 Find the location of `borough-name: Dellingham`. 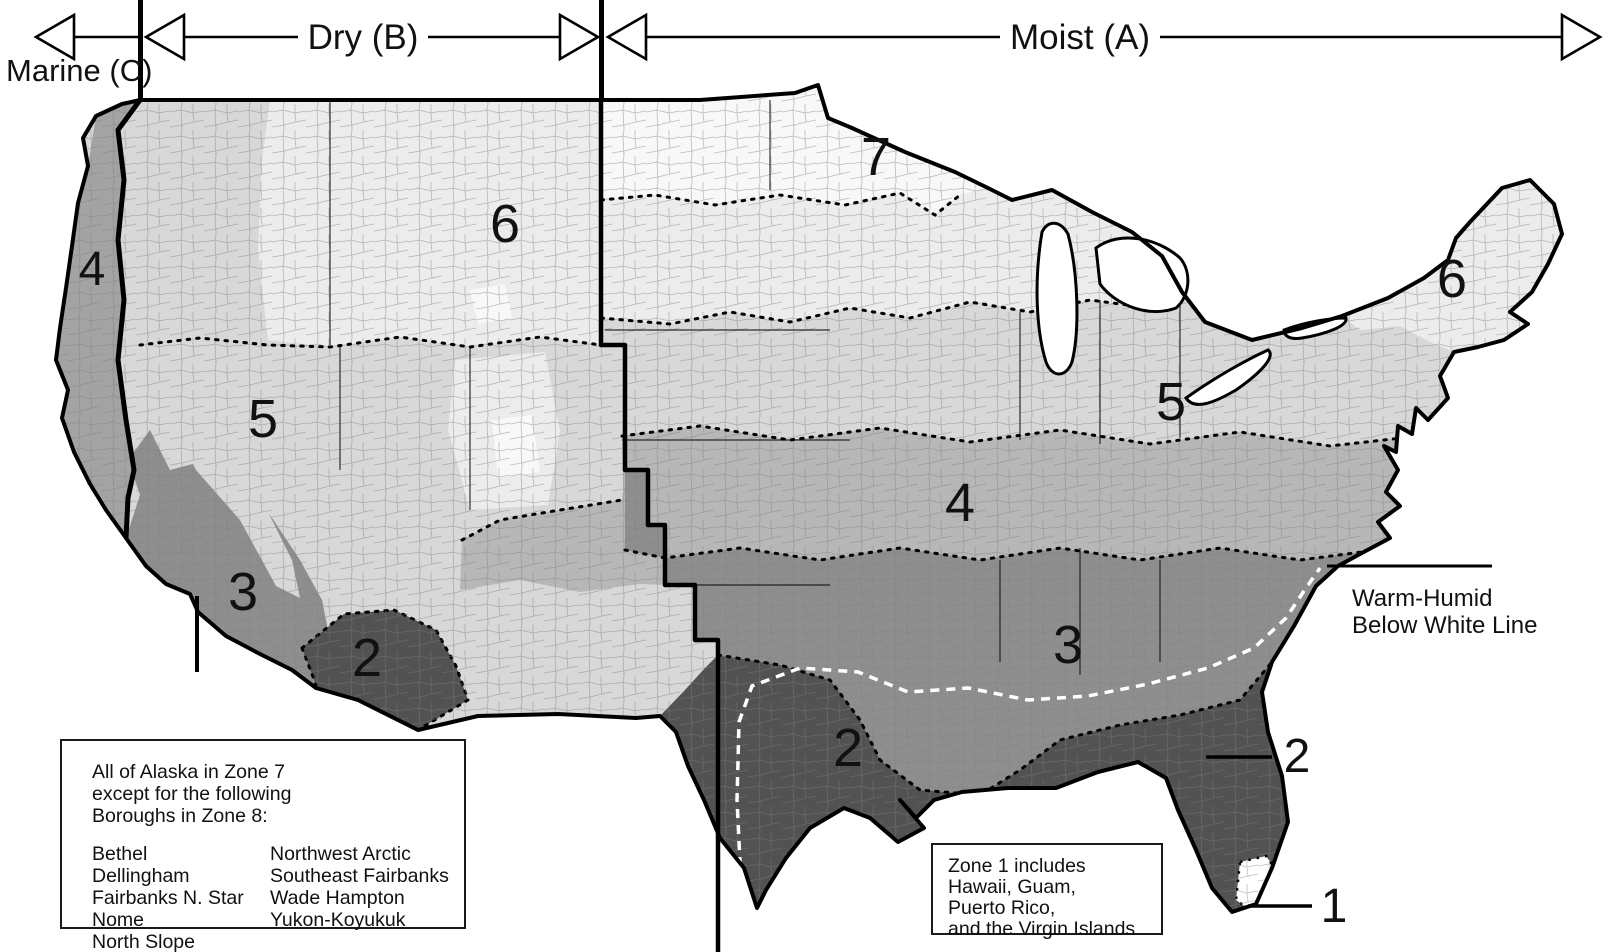

borough-name: Dellingham is located at coordinates (141, 876).